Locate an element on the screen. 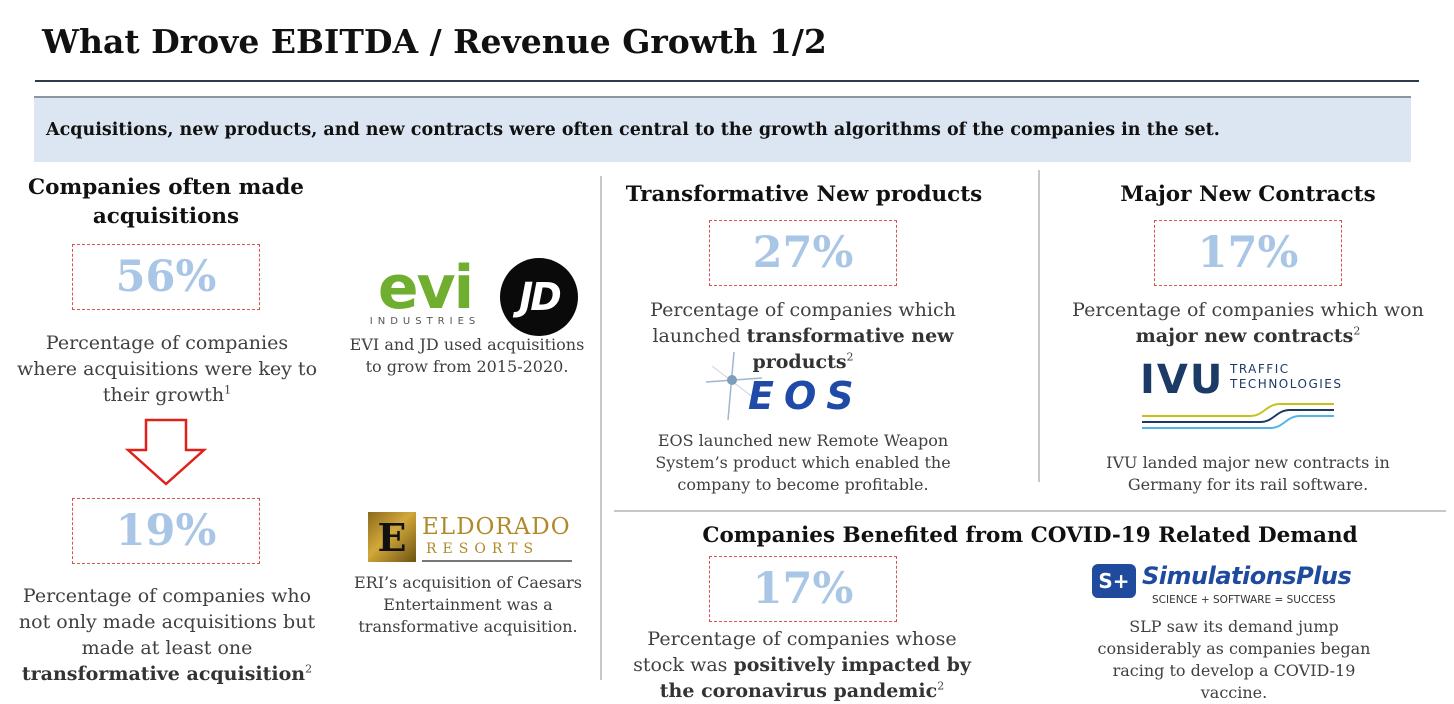 Image resolution: width=1454 pixels, height=704 pixels. eos-logo-wordmark: EOS is located at coordinates (806, 396).